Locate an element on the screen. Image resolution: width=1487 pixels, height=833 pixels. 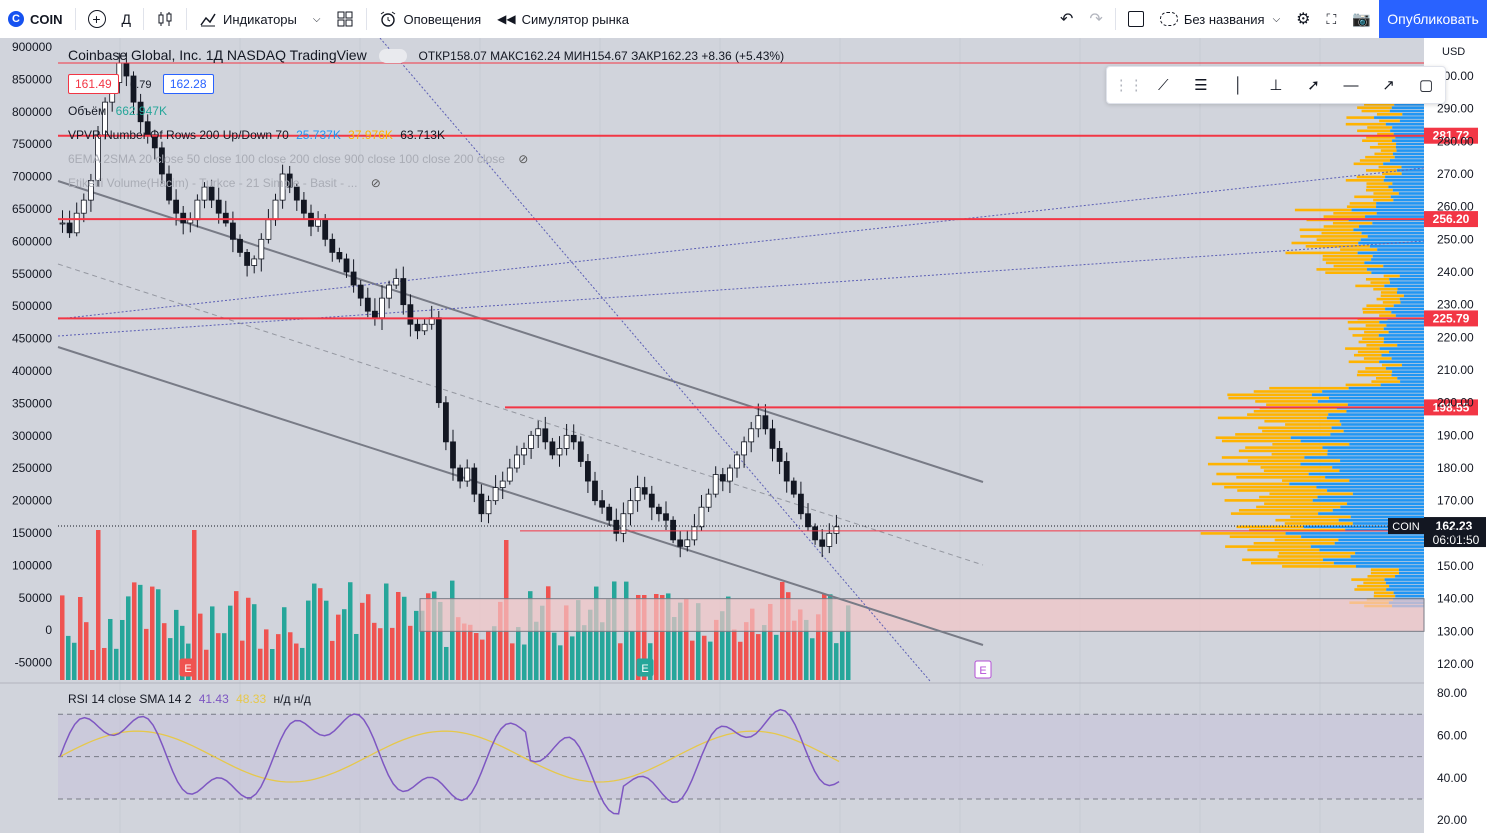
symbol-tag is located at coordinates (1406, 526).